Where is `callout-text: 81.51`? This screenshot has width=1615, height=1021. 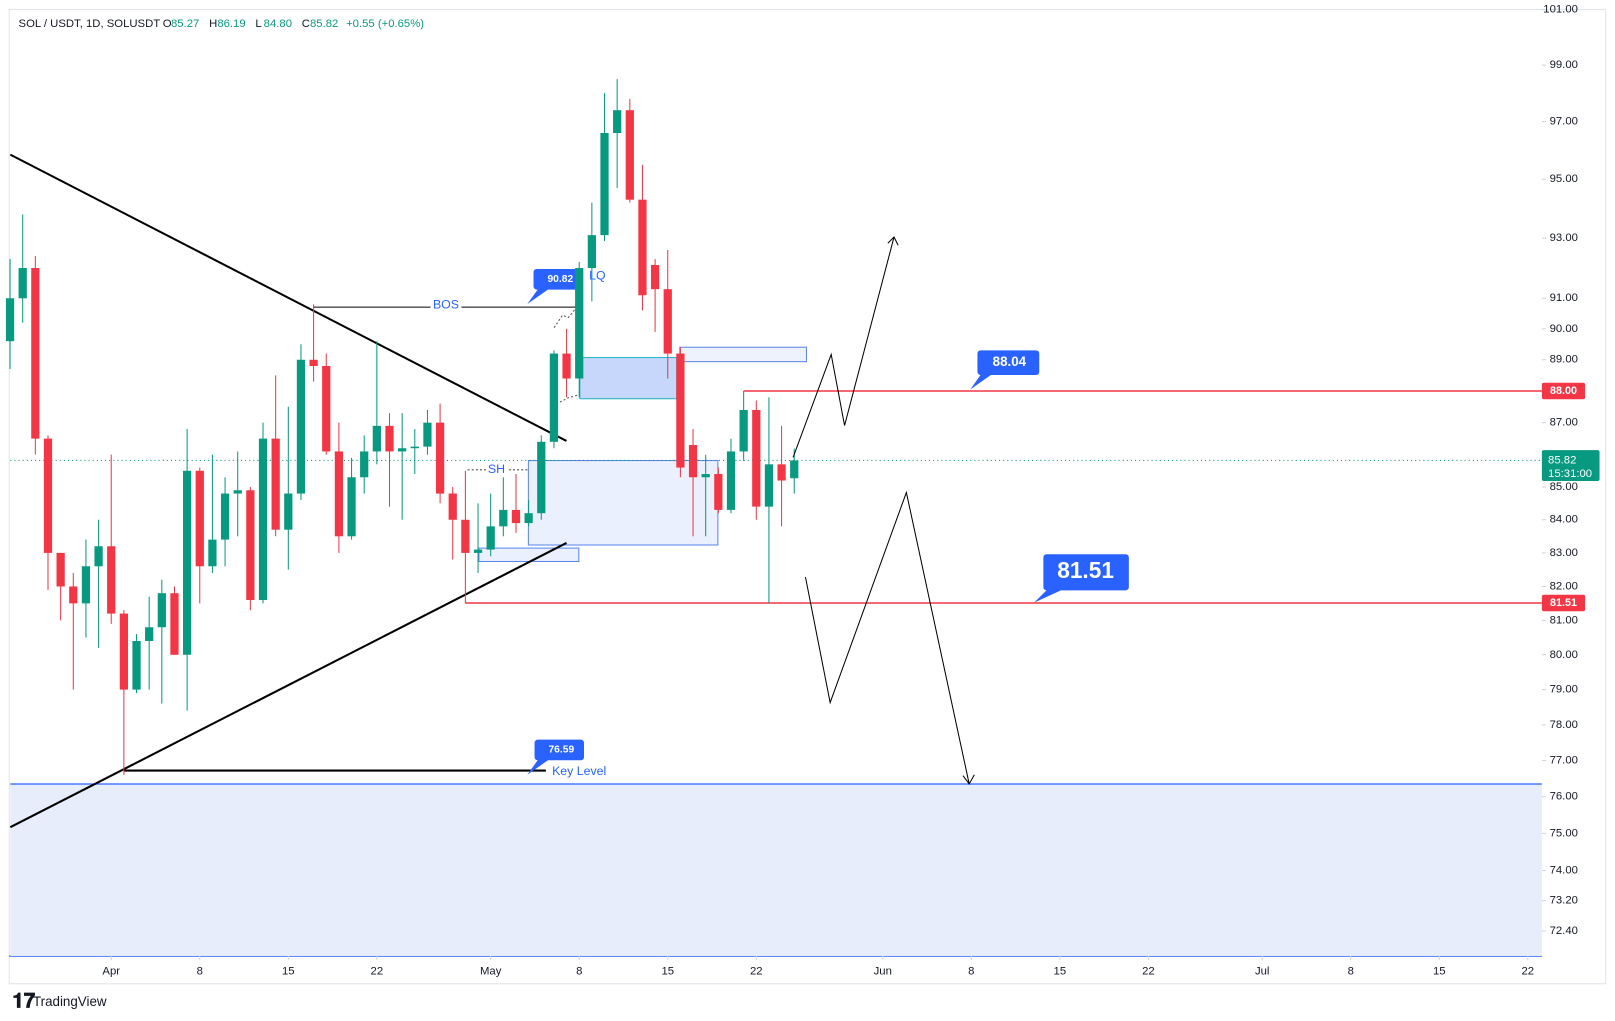
callout-text: 81.51 is located at coordinates (1085, 570).